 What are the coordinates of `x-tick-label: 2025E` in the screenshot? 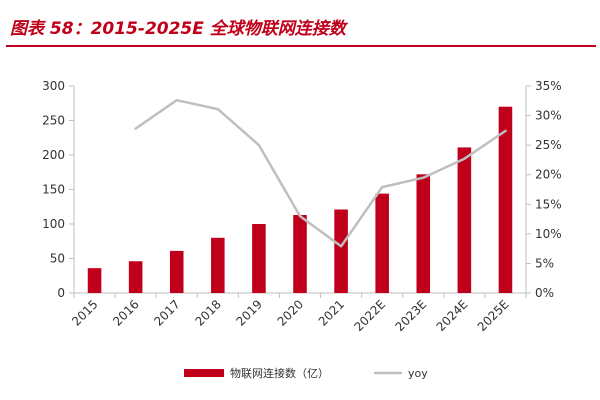 It's located at (493, 315).